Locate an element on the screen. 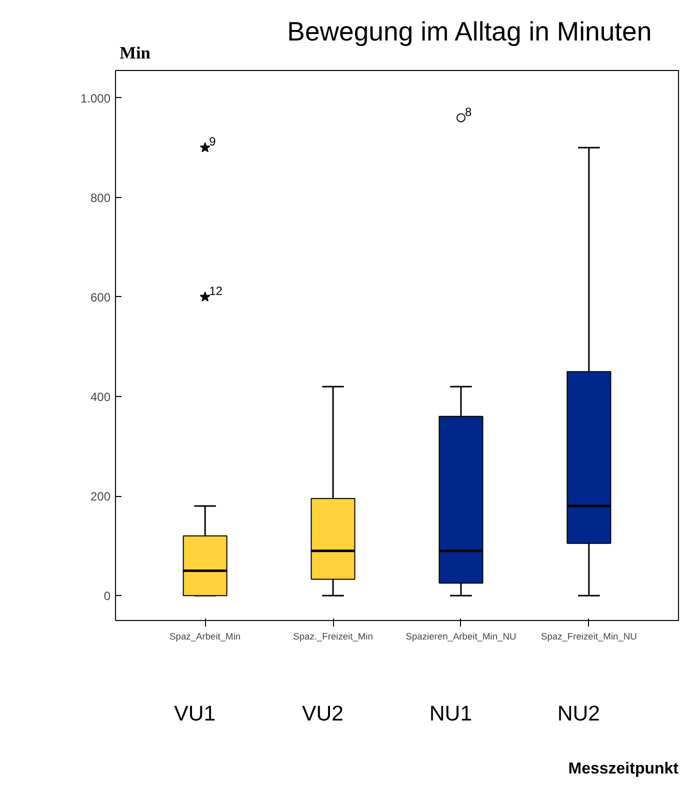 This screenshot has height=787, width=689. y-tick-label: 1.000 is located at coordinates (95, 98).